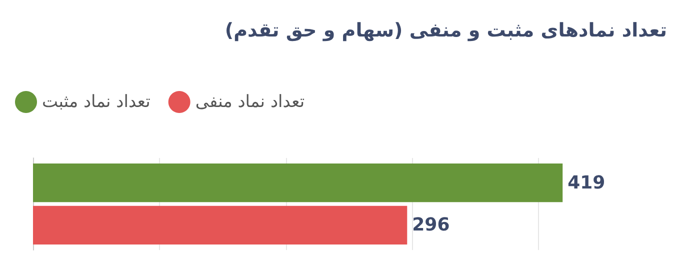  I want to click on legend-label: تعداد نماد مثبت, so click(96, 102).